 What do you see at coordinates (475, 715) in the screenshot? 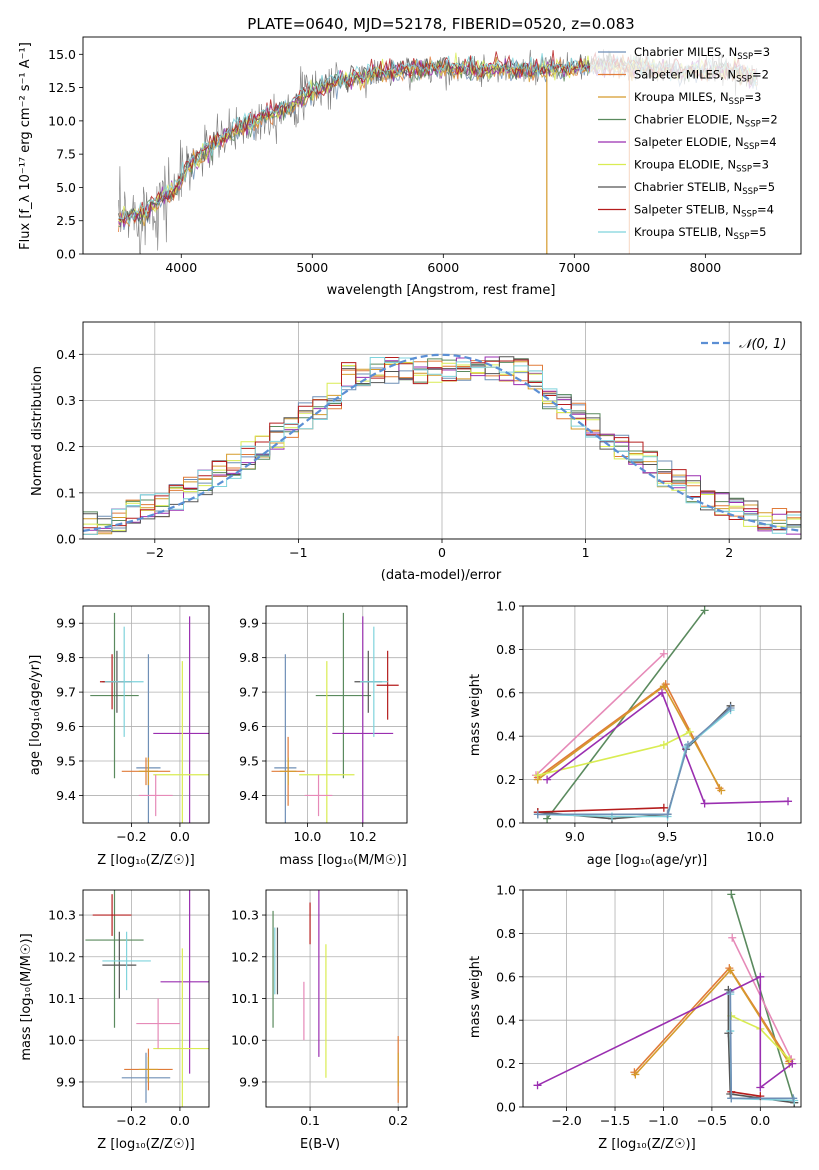
I see `weight-vs-age-ylabel: mass weight` at bounding box center [475, 715].